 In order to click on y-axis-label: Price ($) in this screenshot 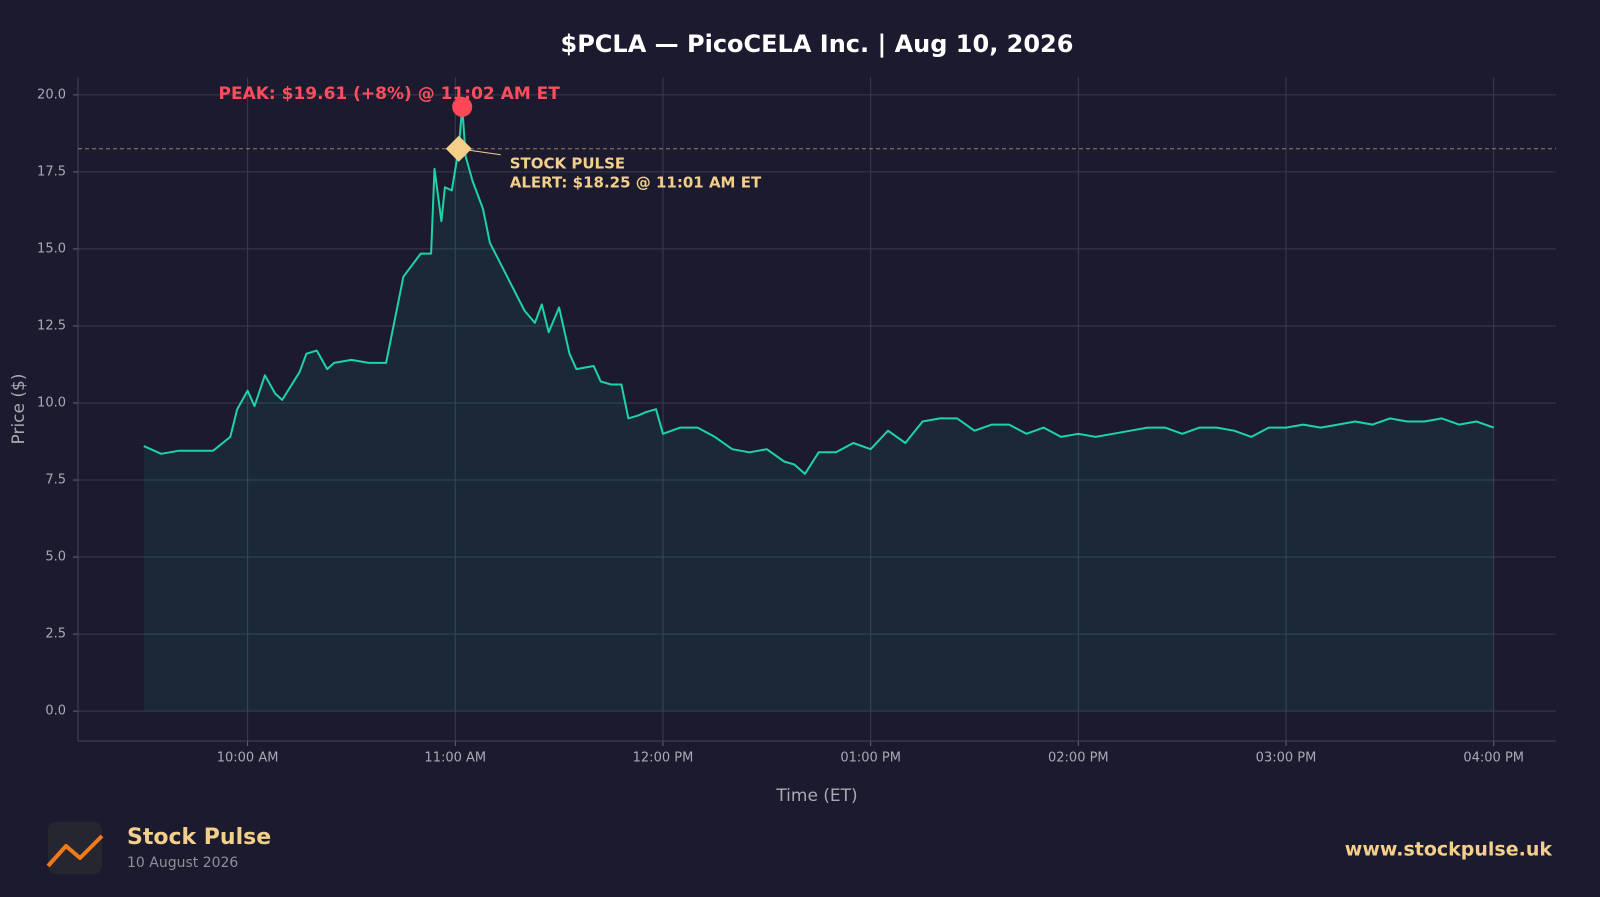, I will do `click(19, 409)`.